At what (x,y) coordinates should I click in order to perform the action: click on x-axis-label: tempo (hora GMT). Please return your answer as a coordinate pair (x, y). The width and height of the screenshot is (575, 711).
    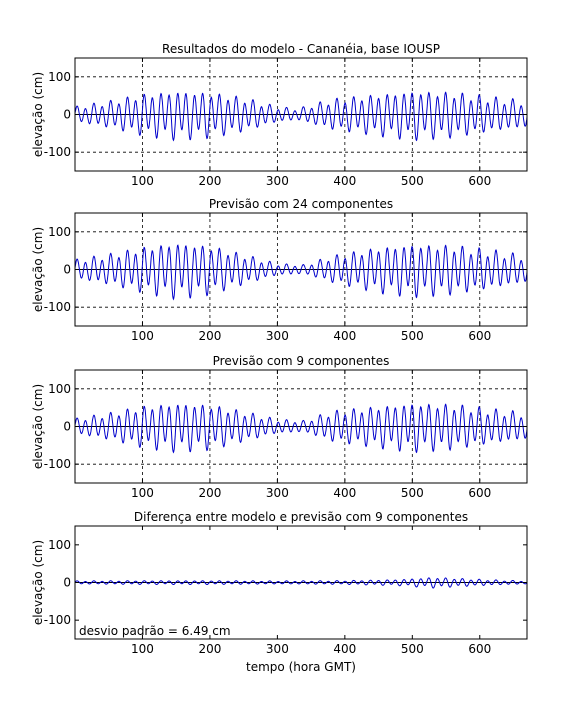
    Looking at the image, I should click on (301, 667).